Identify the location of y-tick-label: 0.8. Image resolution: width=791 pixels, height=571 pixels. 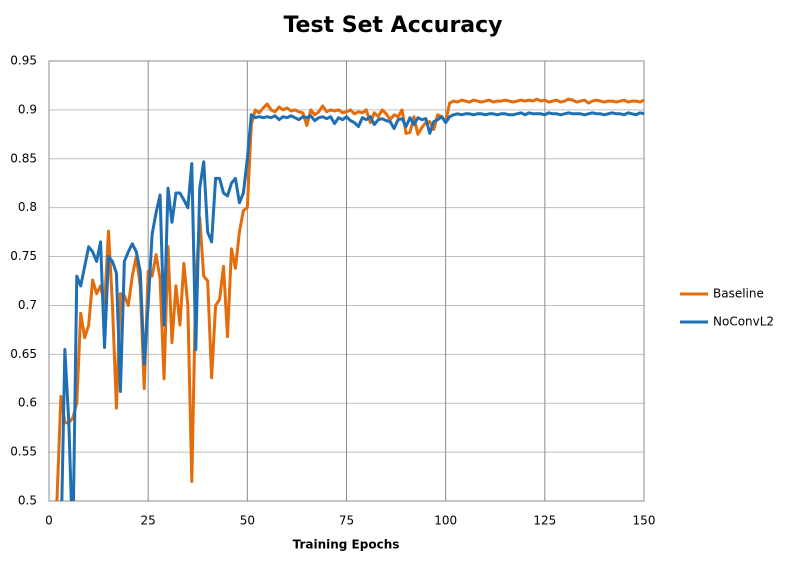
(27, 207).